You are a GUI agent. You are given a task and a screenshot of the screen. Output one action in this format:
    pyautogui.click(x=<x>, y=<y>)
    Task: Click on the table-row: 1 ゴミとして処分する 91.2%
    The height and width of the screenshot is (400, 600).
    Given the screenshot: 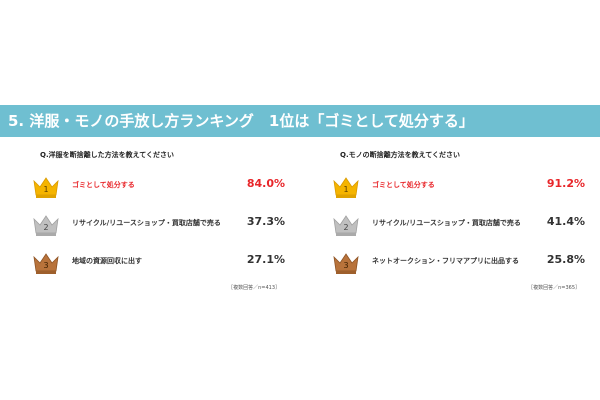 What is the action you would take?
    pyautogui.click(x=457, y=187)
    